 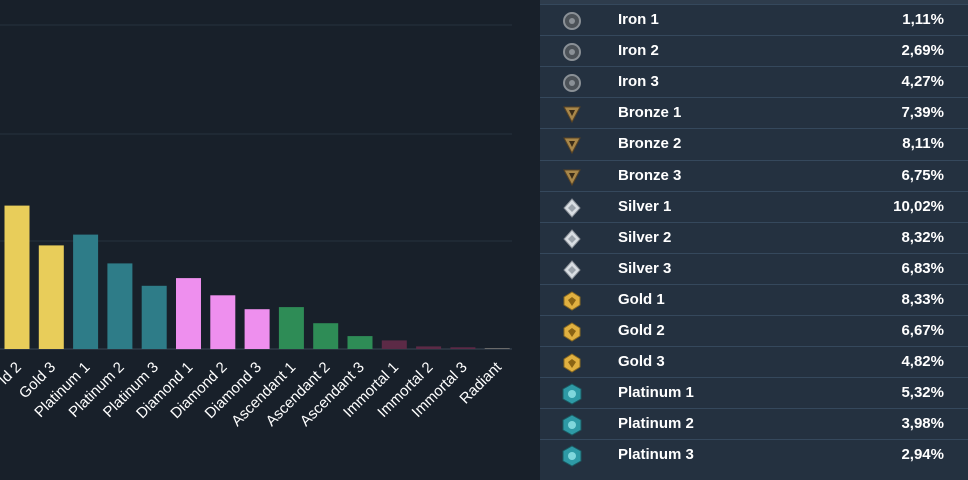 What do you see at coordinates (754, 299) in the screenshot?
I see `rank-row-gold-1: Gold 1 8,33%` at bounding box center [754, 299].